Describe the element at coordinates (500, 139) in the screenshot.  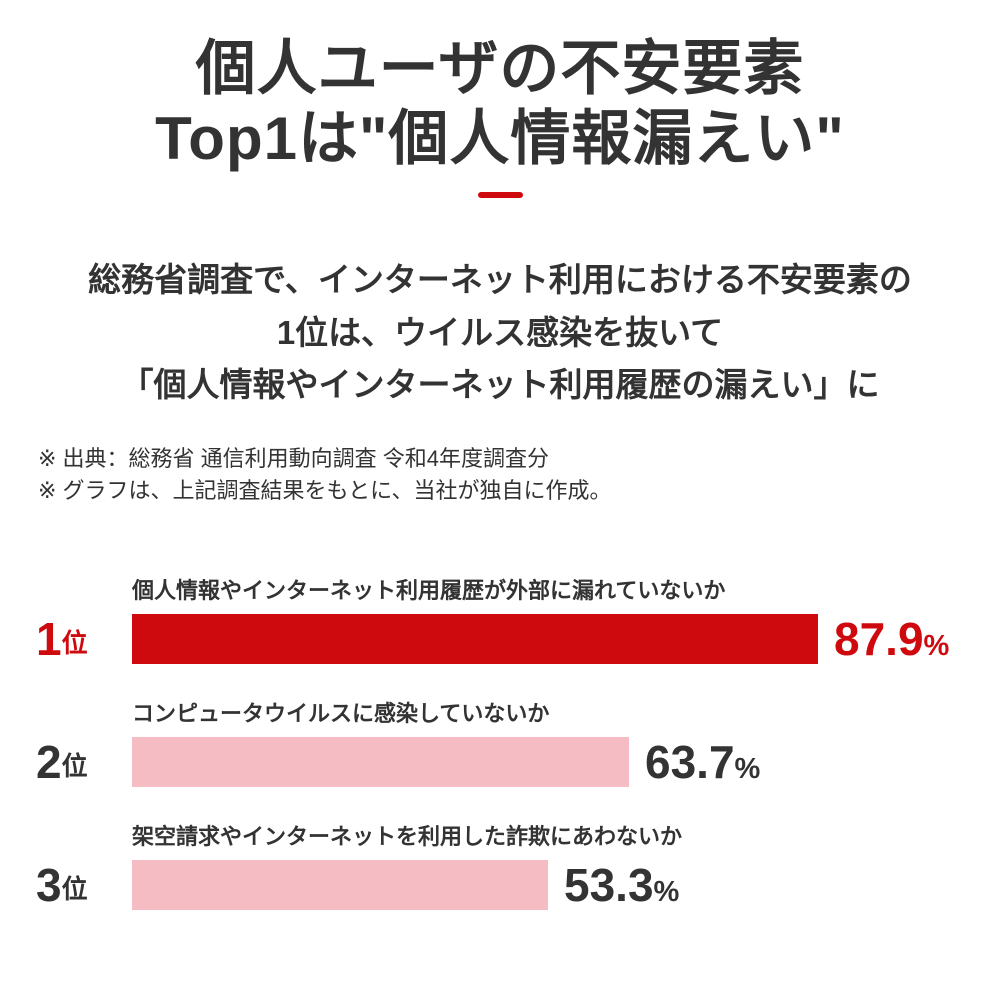
I see `title-line-2: Top1は"個人情報漏えい"` at that location.